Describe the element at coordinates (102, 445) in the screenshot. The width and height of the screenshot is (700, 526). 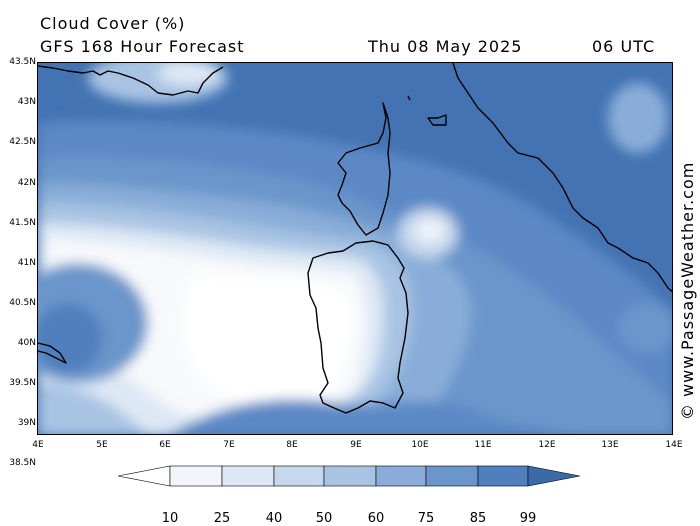
I see `lon-label: 5E` at that location.